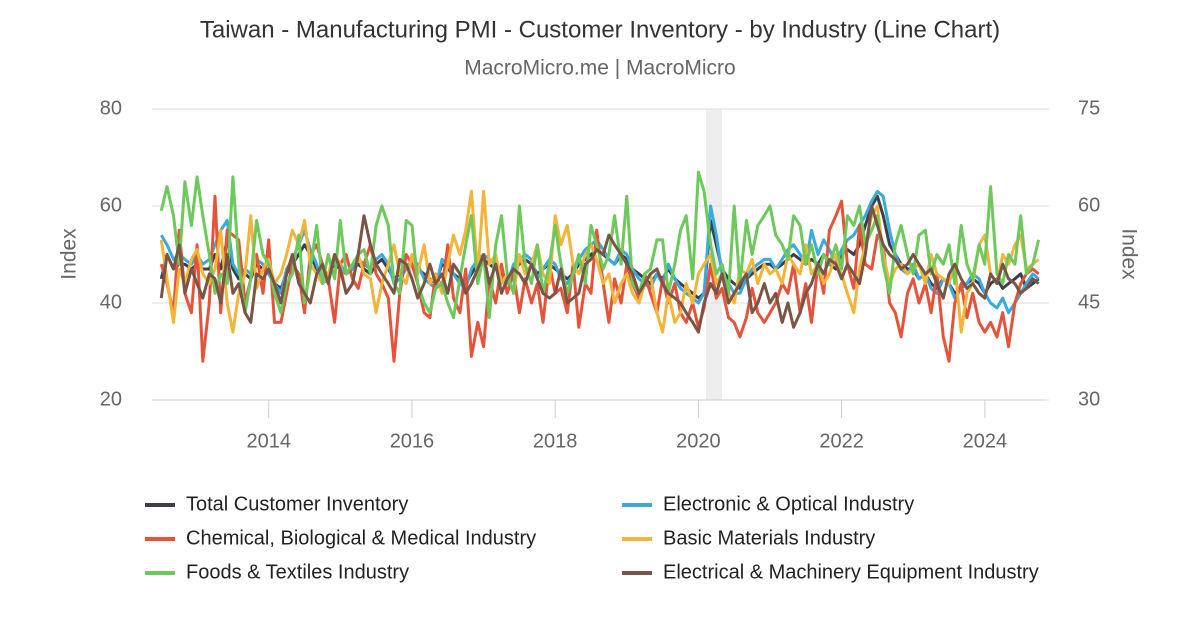 The width and height of the screenshot is (1200, 630). What do you see at coordinates (268, 441) in the screenshot?
I see `x-tick-label: 2014` at bounding box center [268, 441].